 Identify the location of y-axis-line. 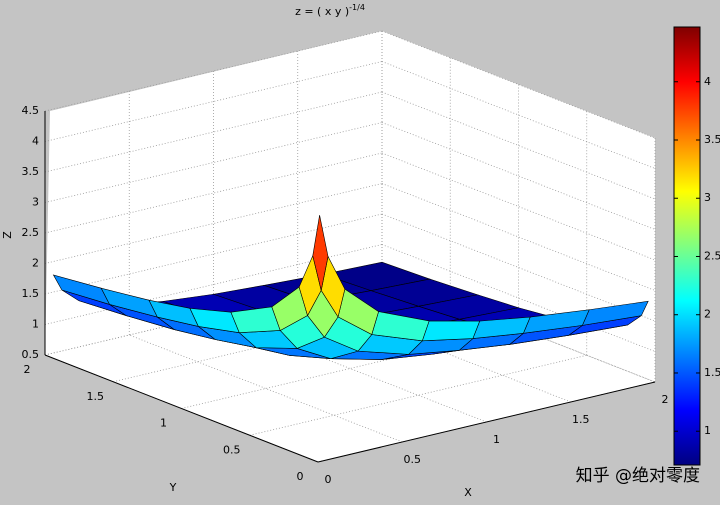
(181, 408).